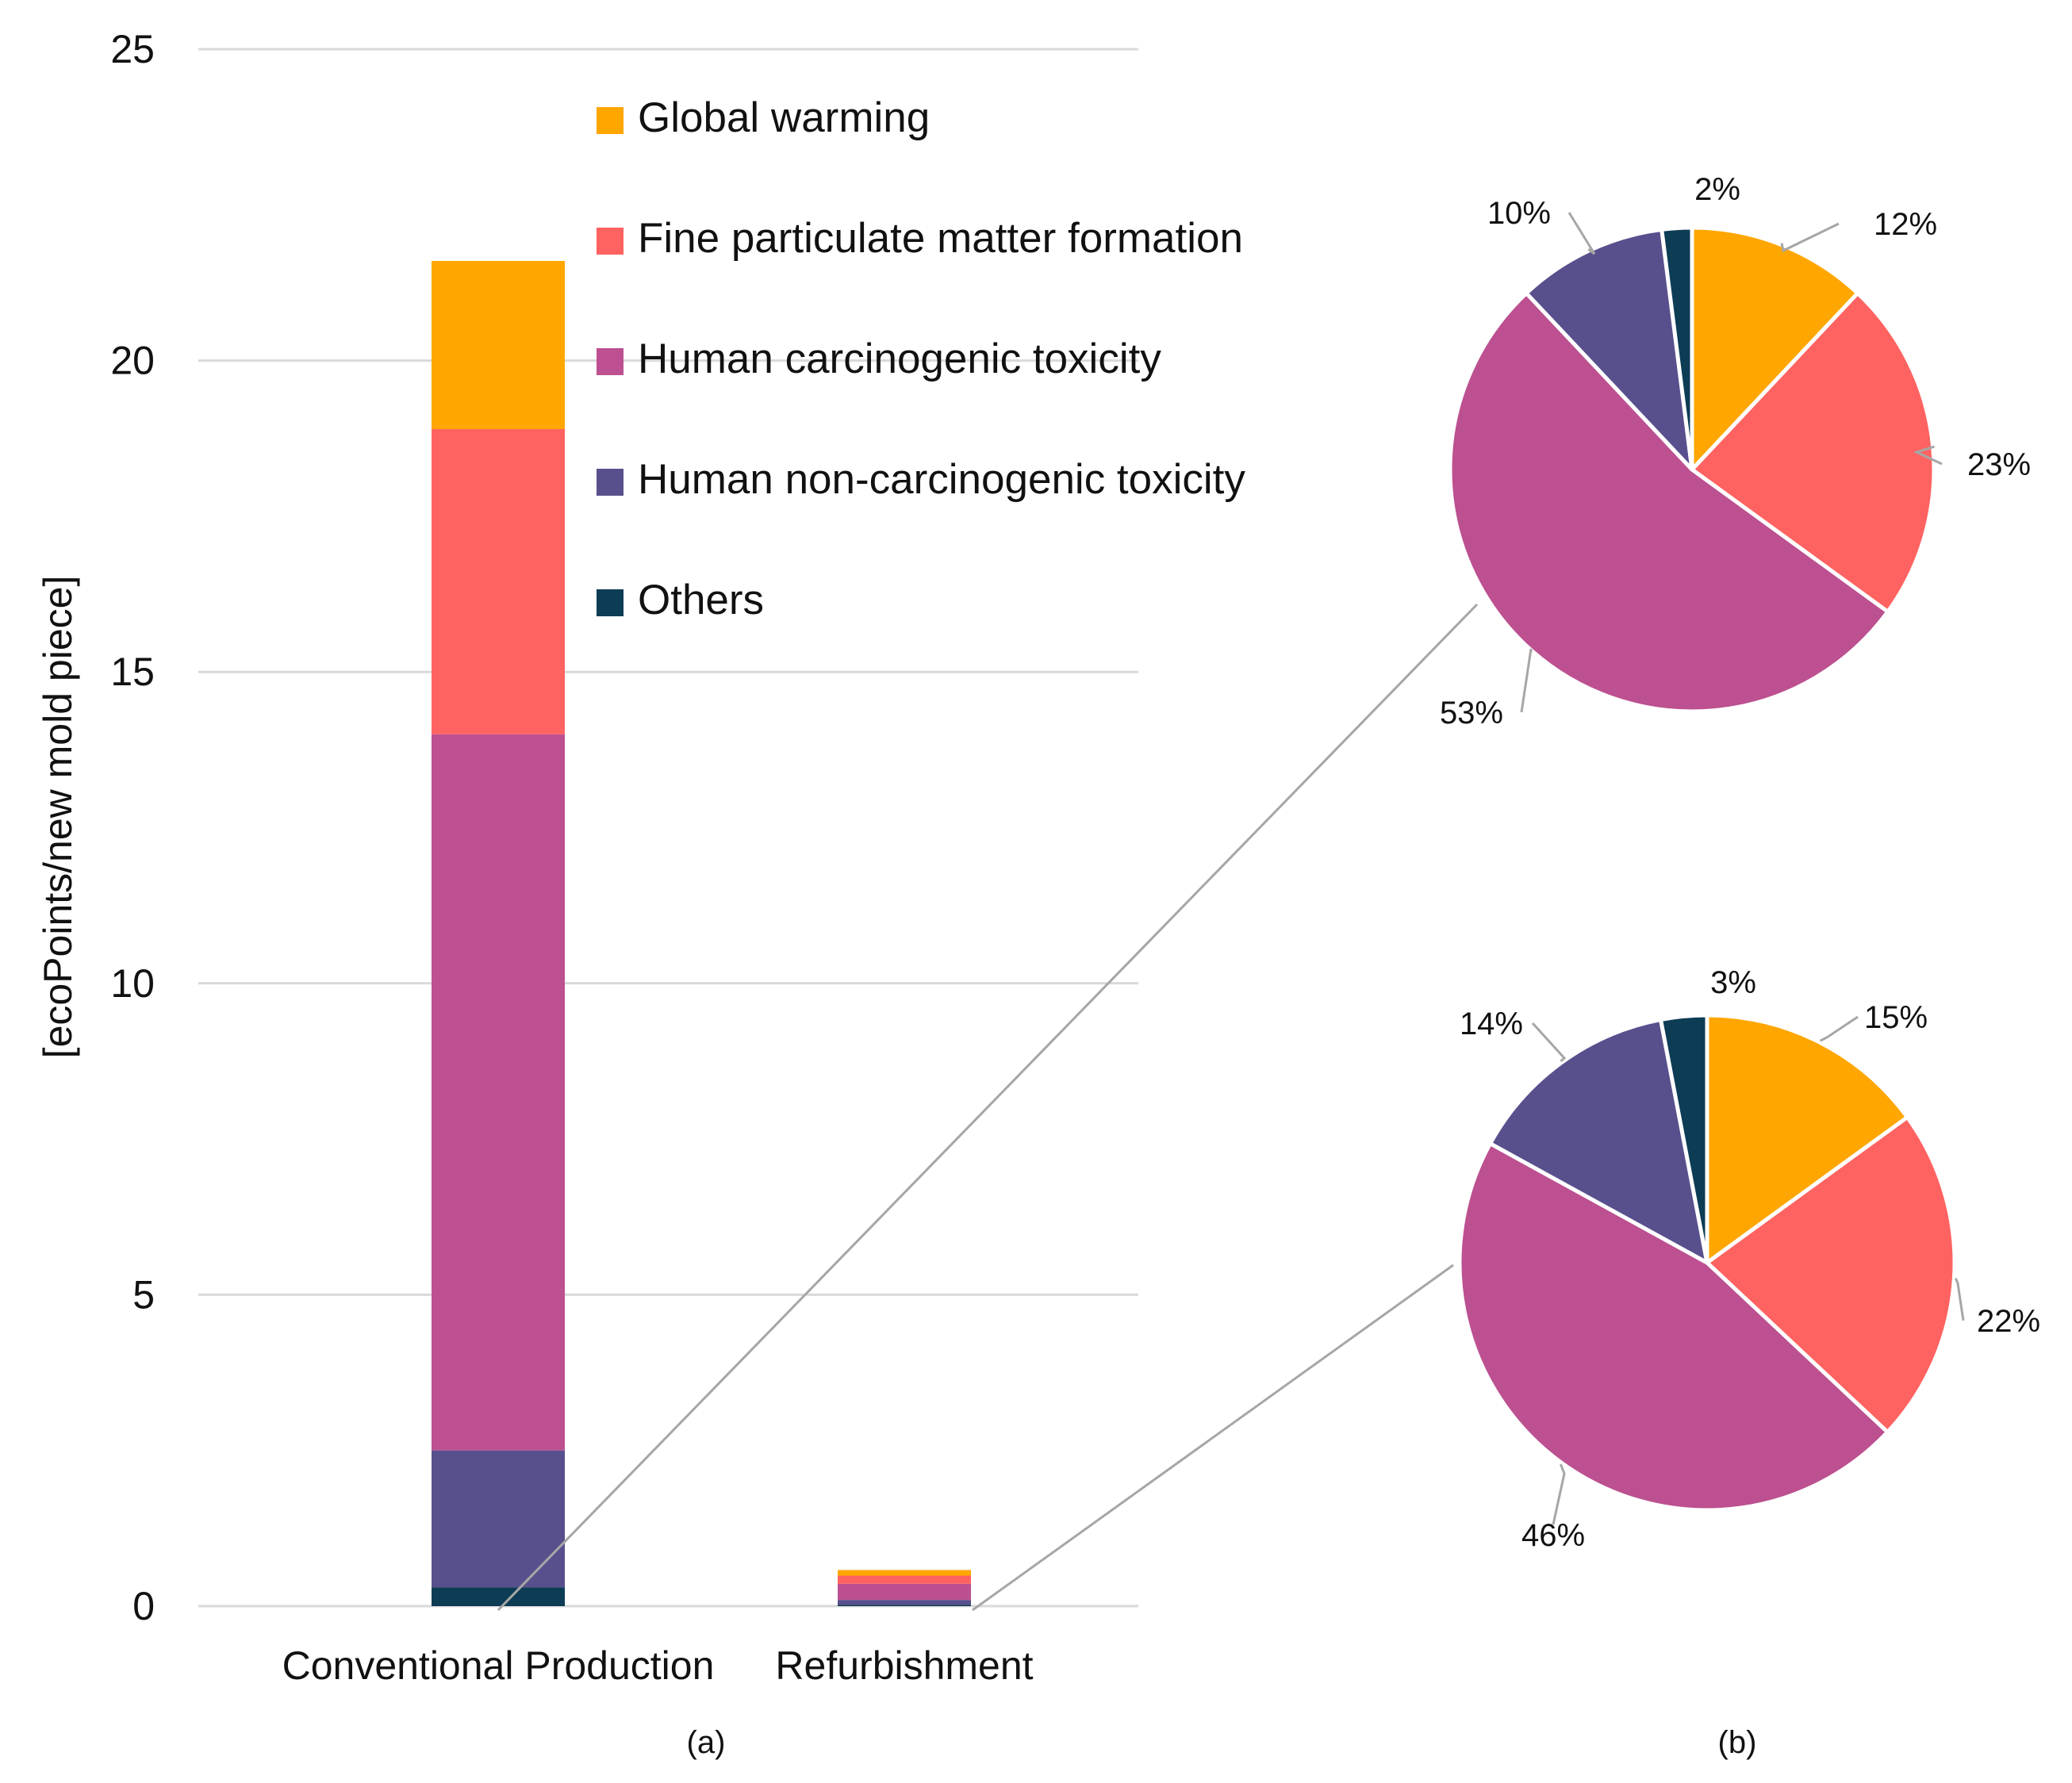  I want to click on legend-swatch-global-warming, so click(610, 121).